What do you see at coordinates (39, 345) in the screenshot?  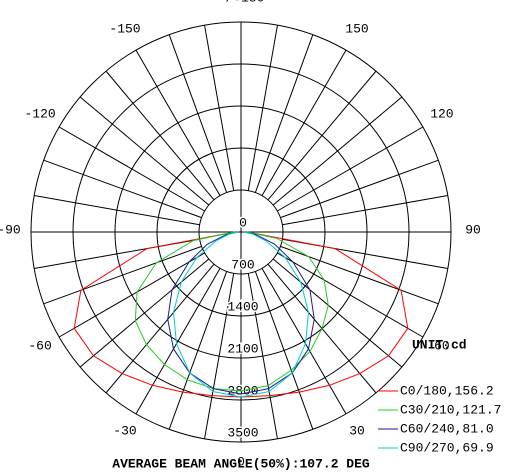 I see `angle-tick-label: -60` at bounding box center [39, 345].